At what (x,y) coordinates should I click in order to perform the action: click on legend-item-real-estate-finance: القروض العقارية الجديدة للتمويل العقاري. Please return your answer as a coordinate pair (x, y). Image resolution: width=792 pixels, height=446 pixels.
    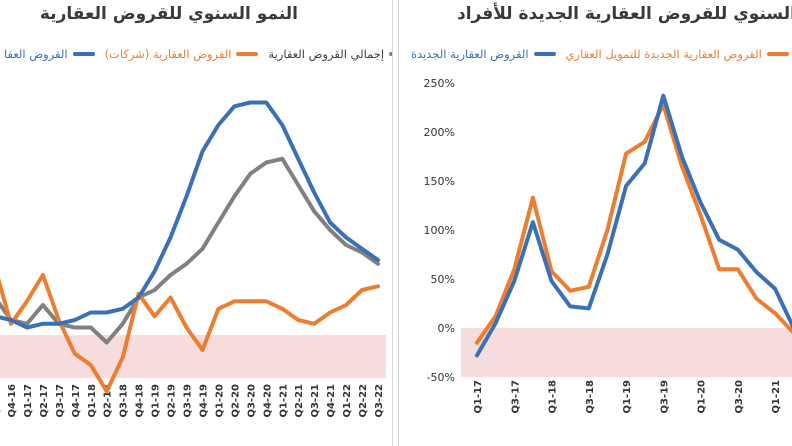
    Looking at the image, I should click on (677, 54).